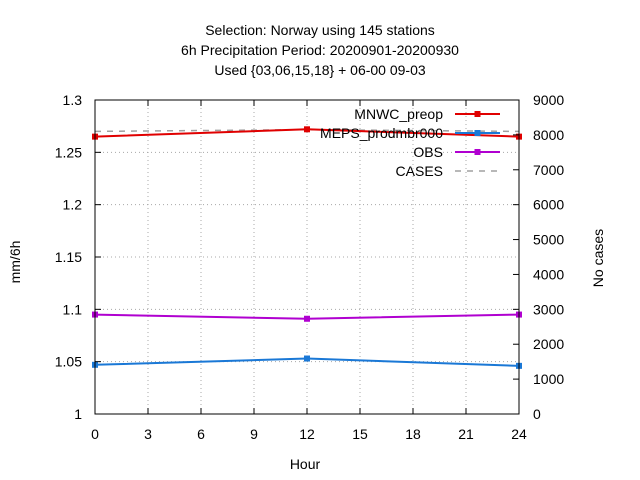 Image resolution: width=640 pixels, height=480 pixels. What do you see at coordinates (537, 414) in the screenshot?
I see `y2-tick-label: 0` at bounding box center [537, 414].